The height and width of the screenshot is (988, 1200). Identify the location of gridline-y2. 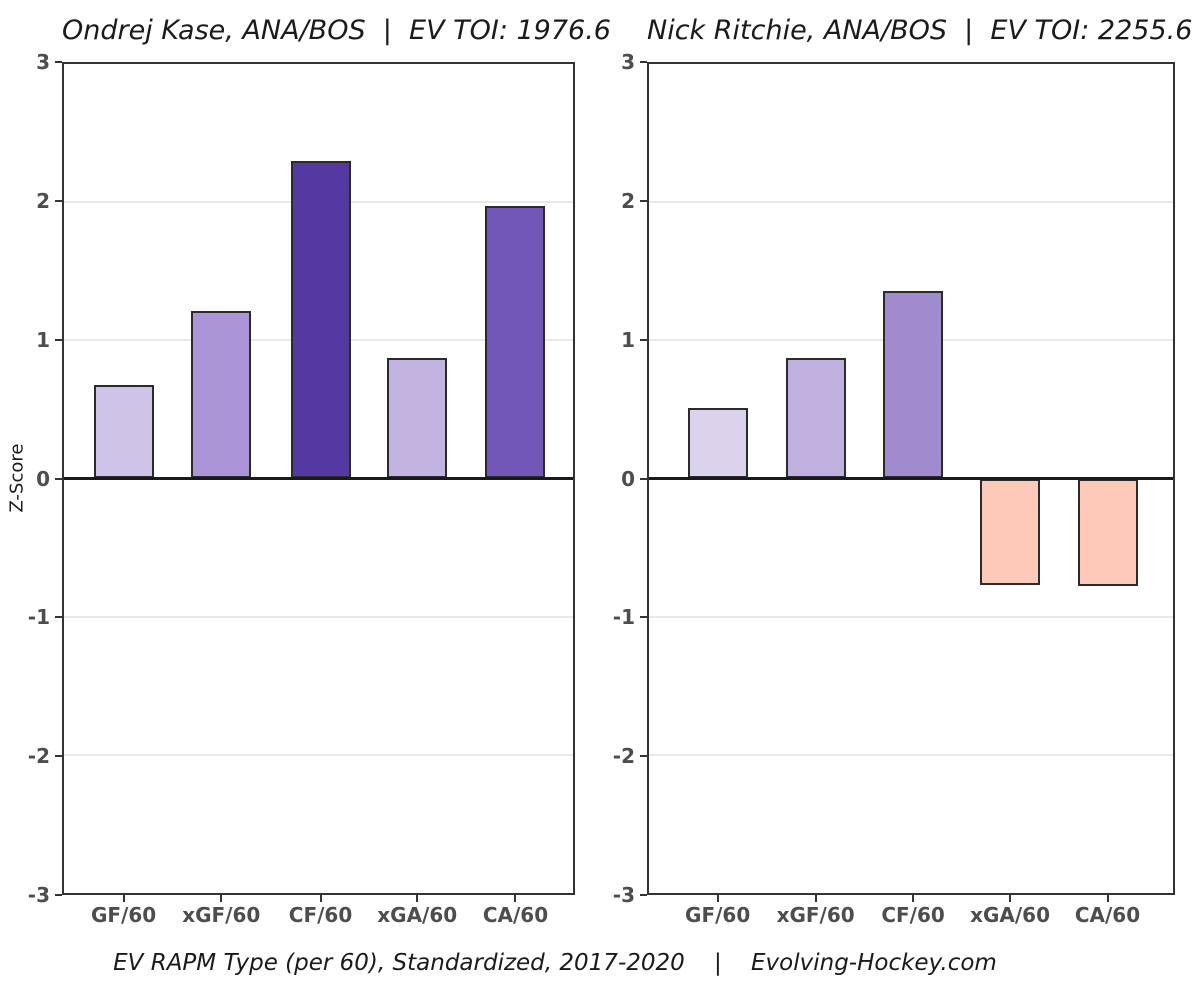
(911, 202).